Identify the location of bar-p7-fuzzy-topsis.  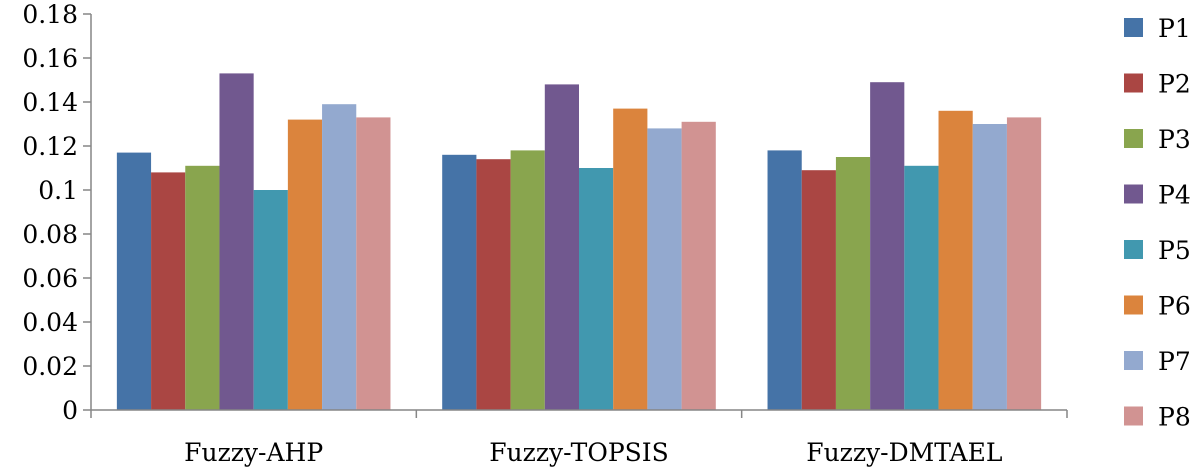
(664, 269).